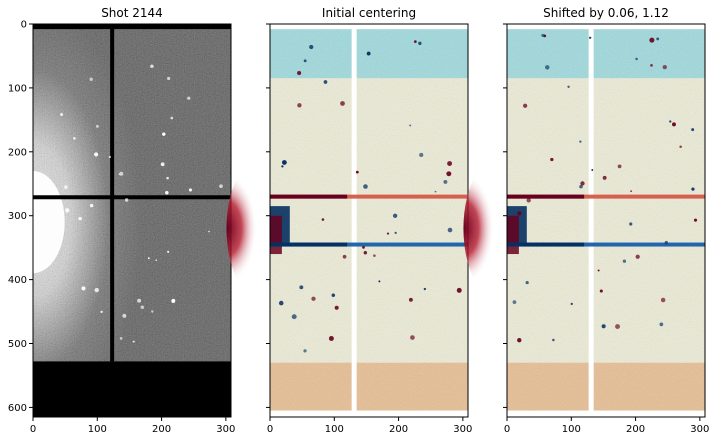  I want to click on x-tick-label-3-1: 100, so click(571, 429).